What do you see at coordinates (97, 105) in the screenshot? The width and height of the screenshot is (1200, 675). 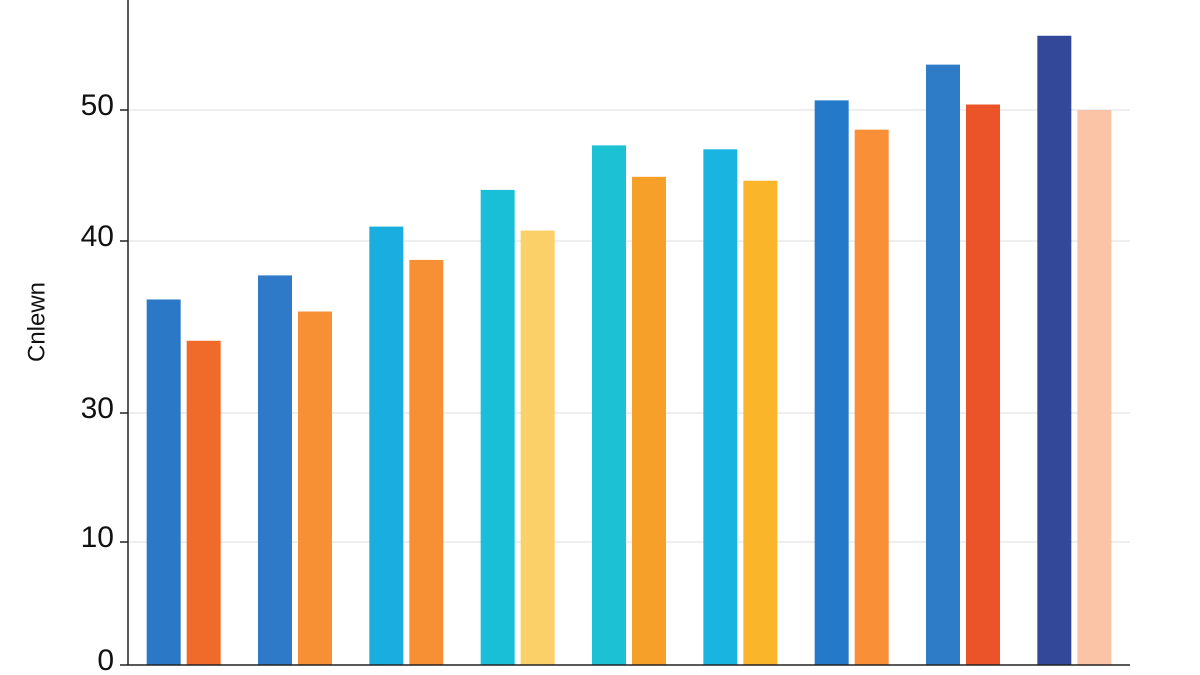 I see `y-tick-label: 50` at bounding box center [97, 105].